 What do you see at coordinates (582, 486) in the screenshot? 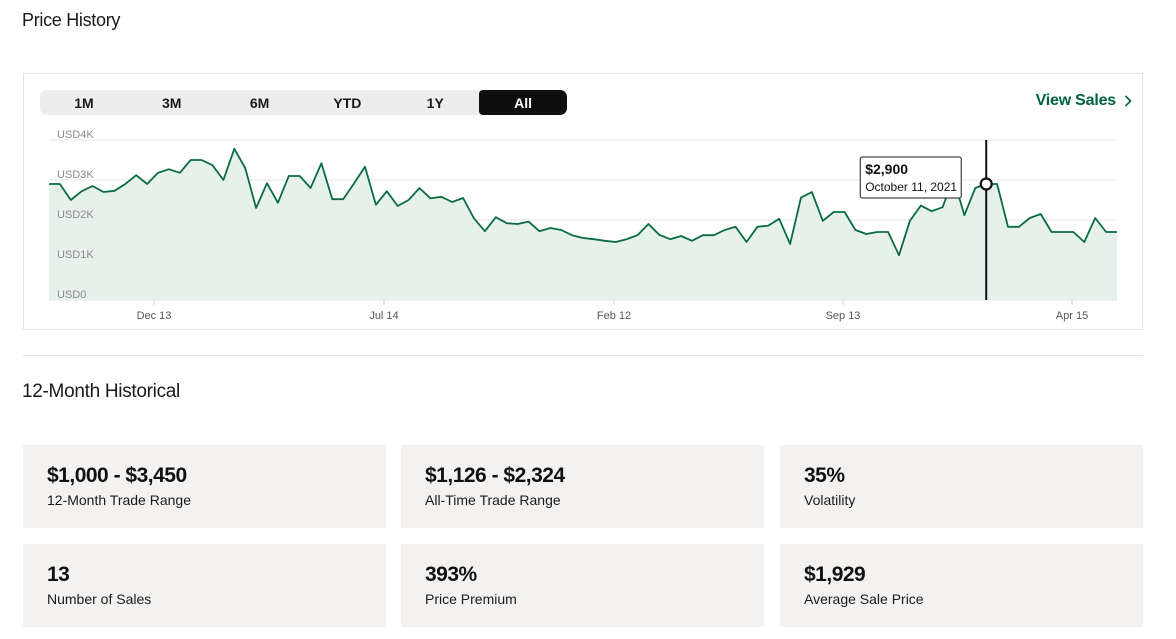
I see `stat-card-all-time-range: $1,126 - $2,324 All-Time Trade Range` at bounding box center [582, 486].